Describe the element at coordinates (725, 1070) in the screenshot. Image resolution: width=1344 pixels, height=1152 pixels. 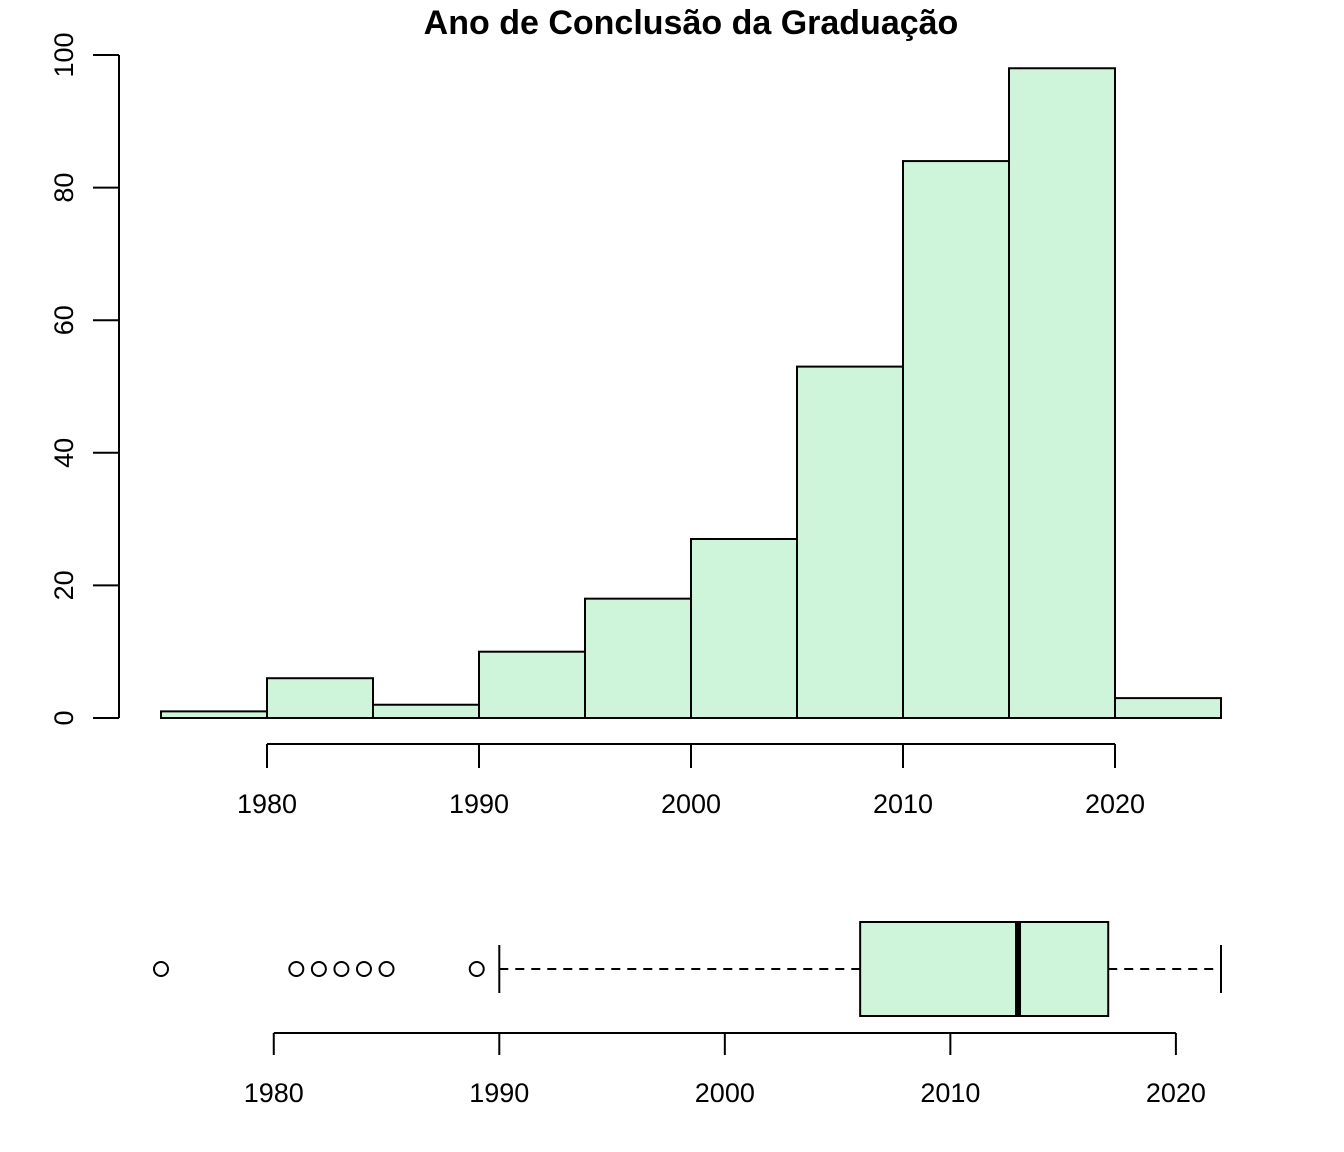
I see `boxplot-x-axis: 1980 1990 2000 2010 2020` at that location.